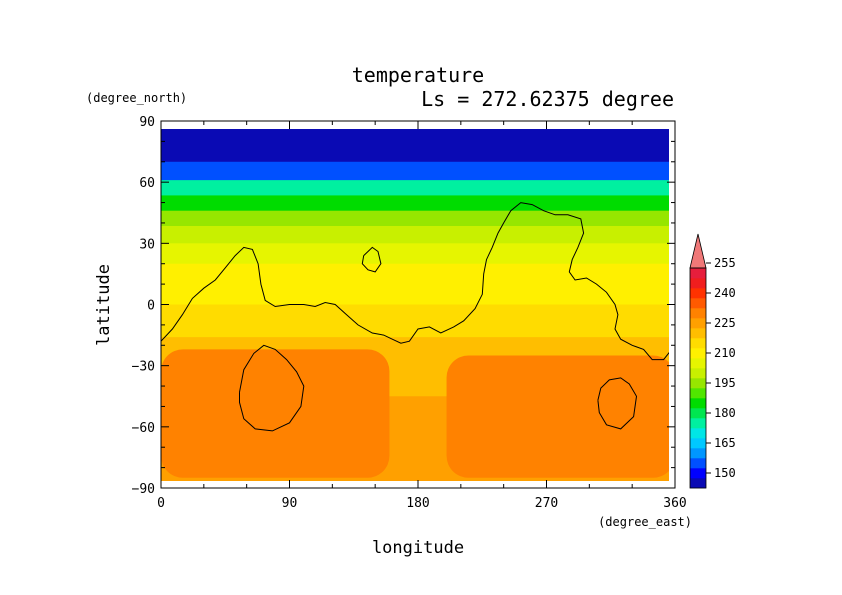 The height and width of the screenshot is (595, 842). I want to click on x-tick-label: 90, so click(290, 503).